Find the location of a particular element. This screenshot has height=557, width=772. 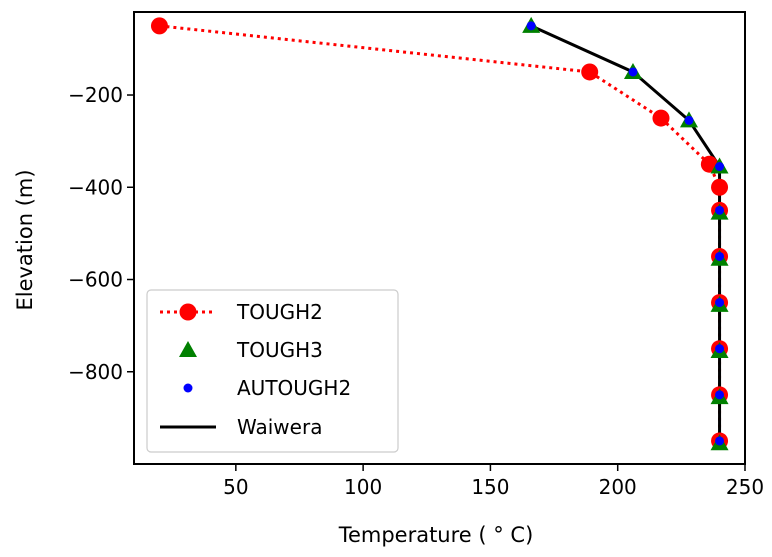

legend-autough2-marker is located at coordinates (188, 388).